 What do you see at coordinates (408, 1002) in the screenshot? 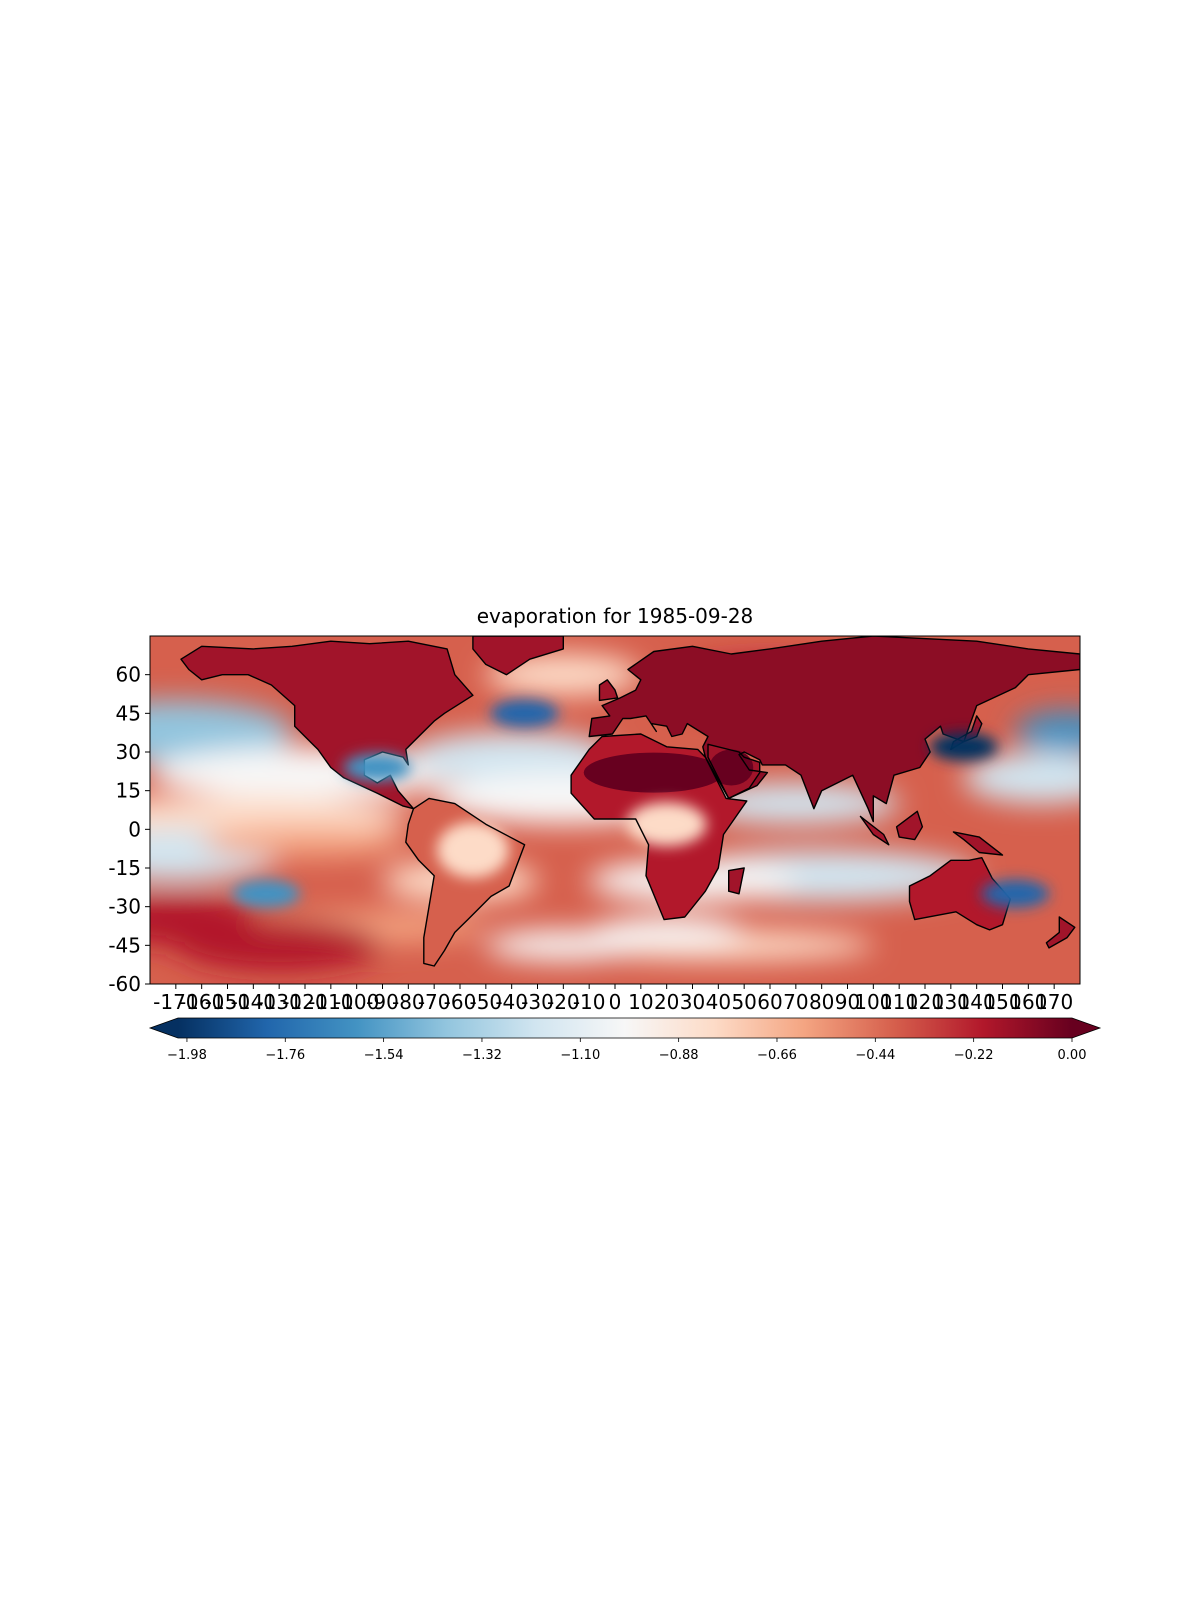
I see `lon-tick-label: -80` at bounding box center [408, 1002].